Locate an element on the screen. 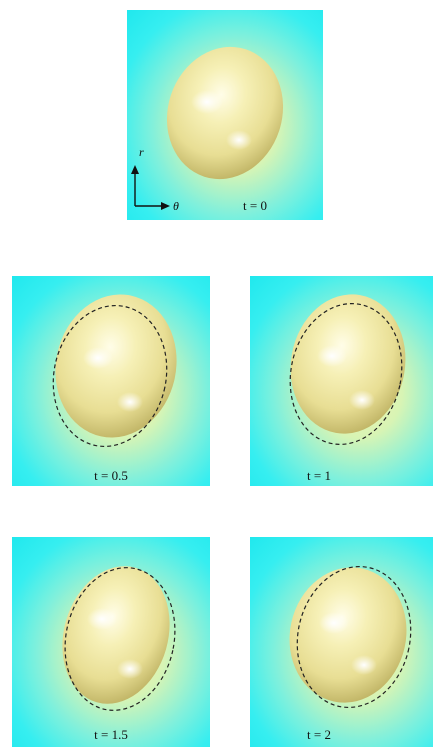 The image size is (433, 747). time-label: t = 2 is located at coordinates (319, 734).